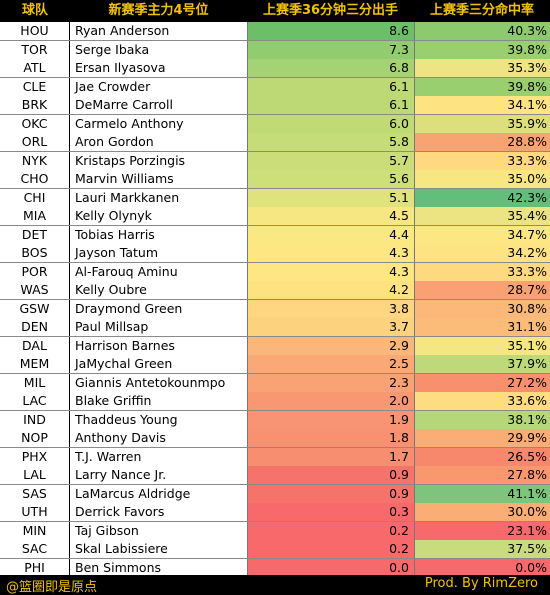 The width and height of the screenshot is (550, 595). What do you see at coordinates (482, 68) in the screenshot?
I see `three-pct-cell: 35.3%` at bounding box center [482, 68].